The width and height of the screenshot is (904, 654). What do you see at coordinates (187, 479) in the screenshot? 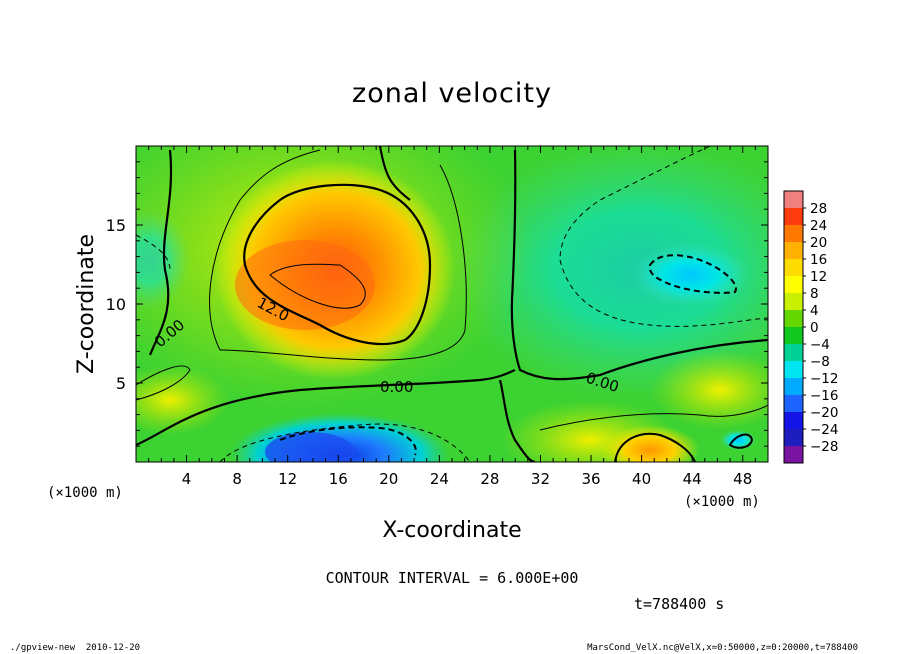
I see `x-tick-label: 4` at bounding box center [187, 479].